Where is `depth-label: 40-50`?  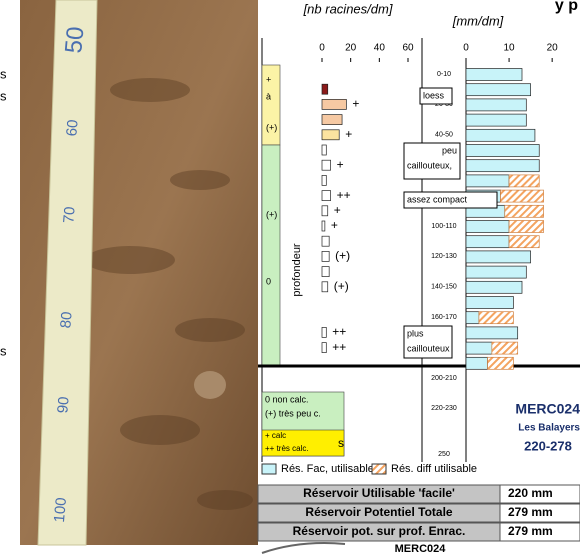
depth-label: 40-50 is located at coordinates (444, 135).